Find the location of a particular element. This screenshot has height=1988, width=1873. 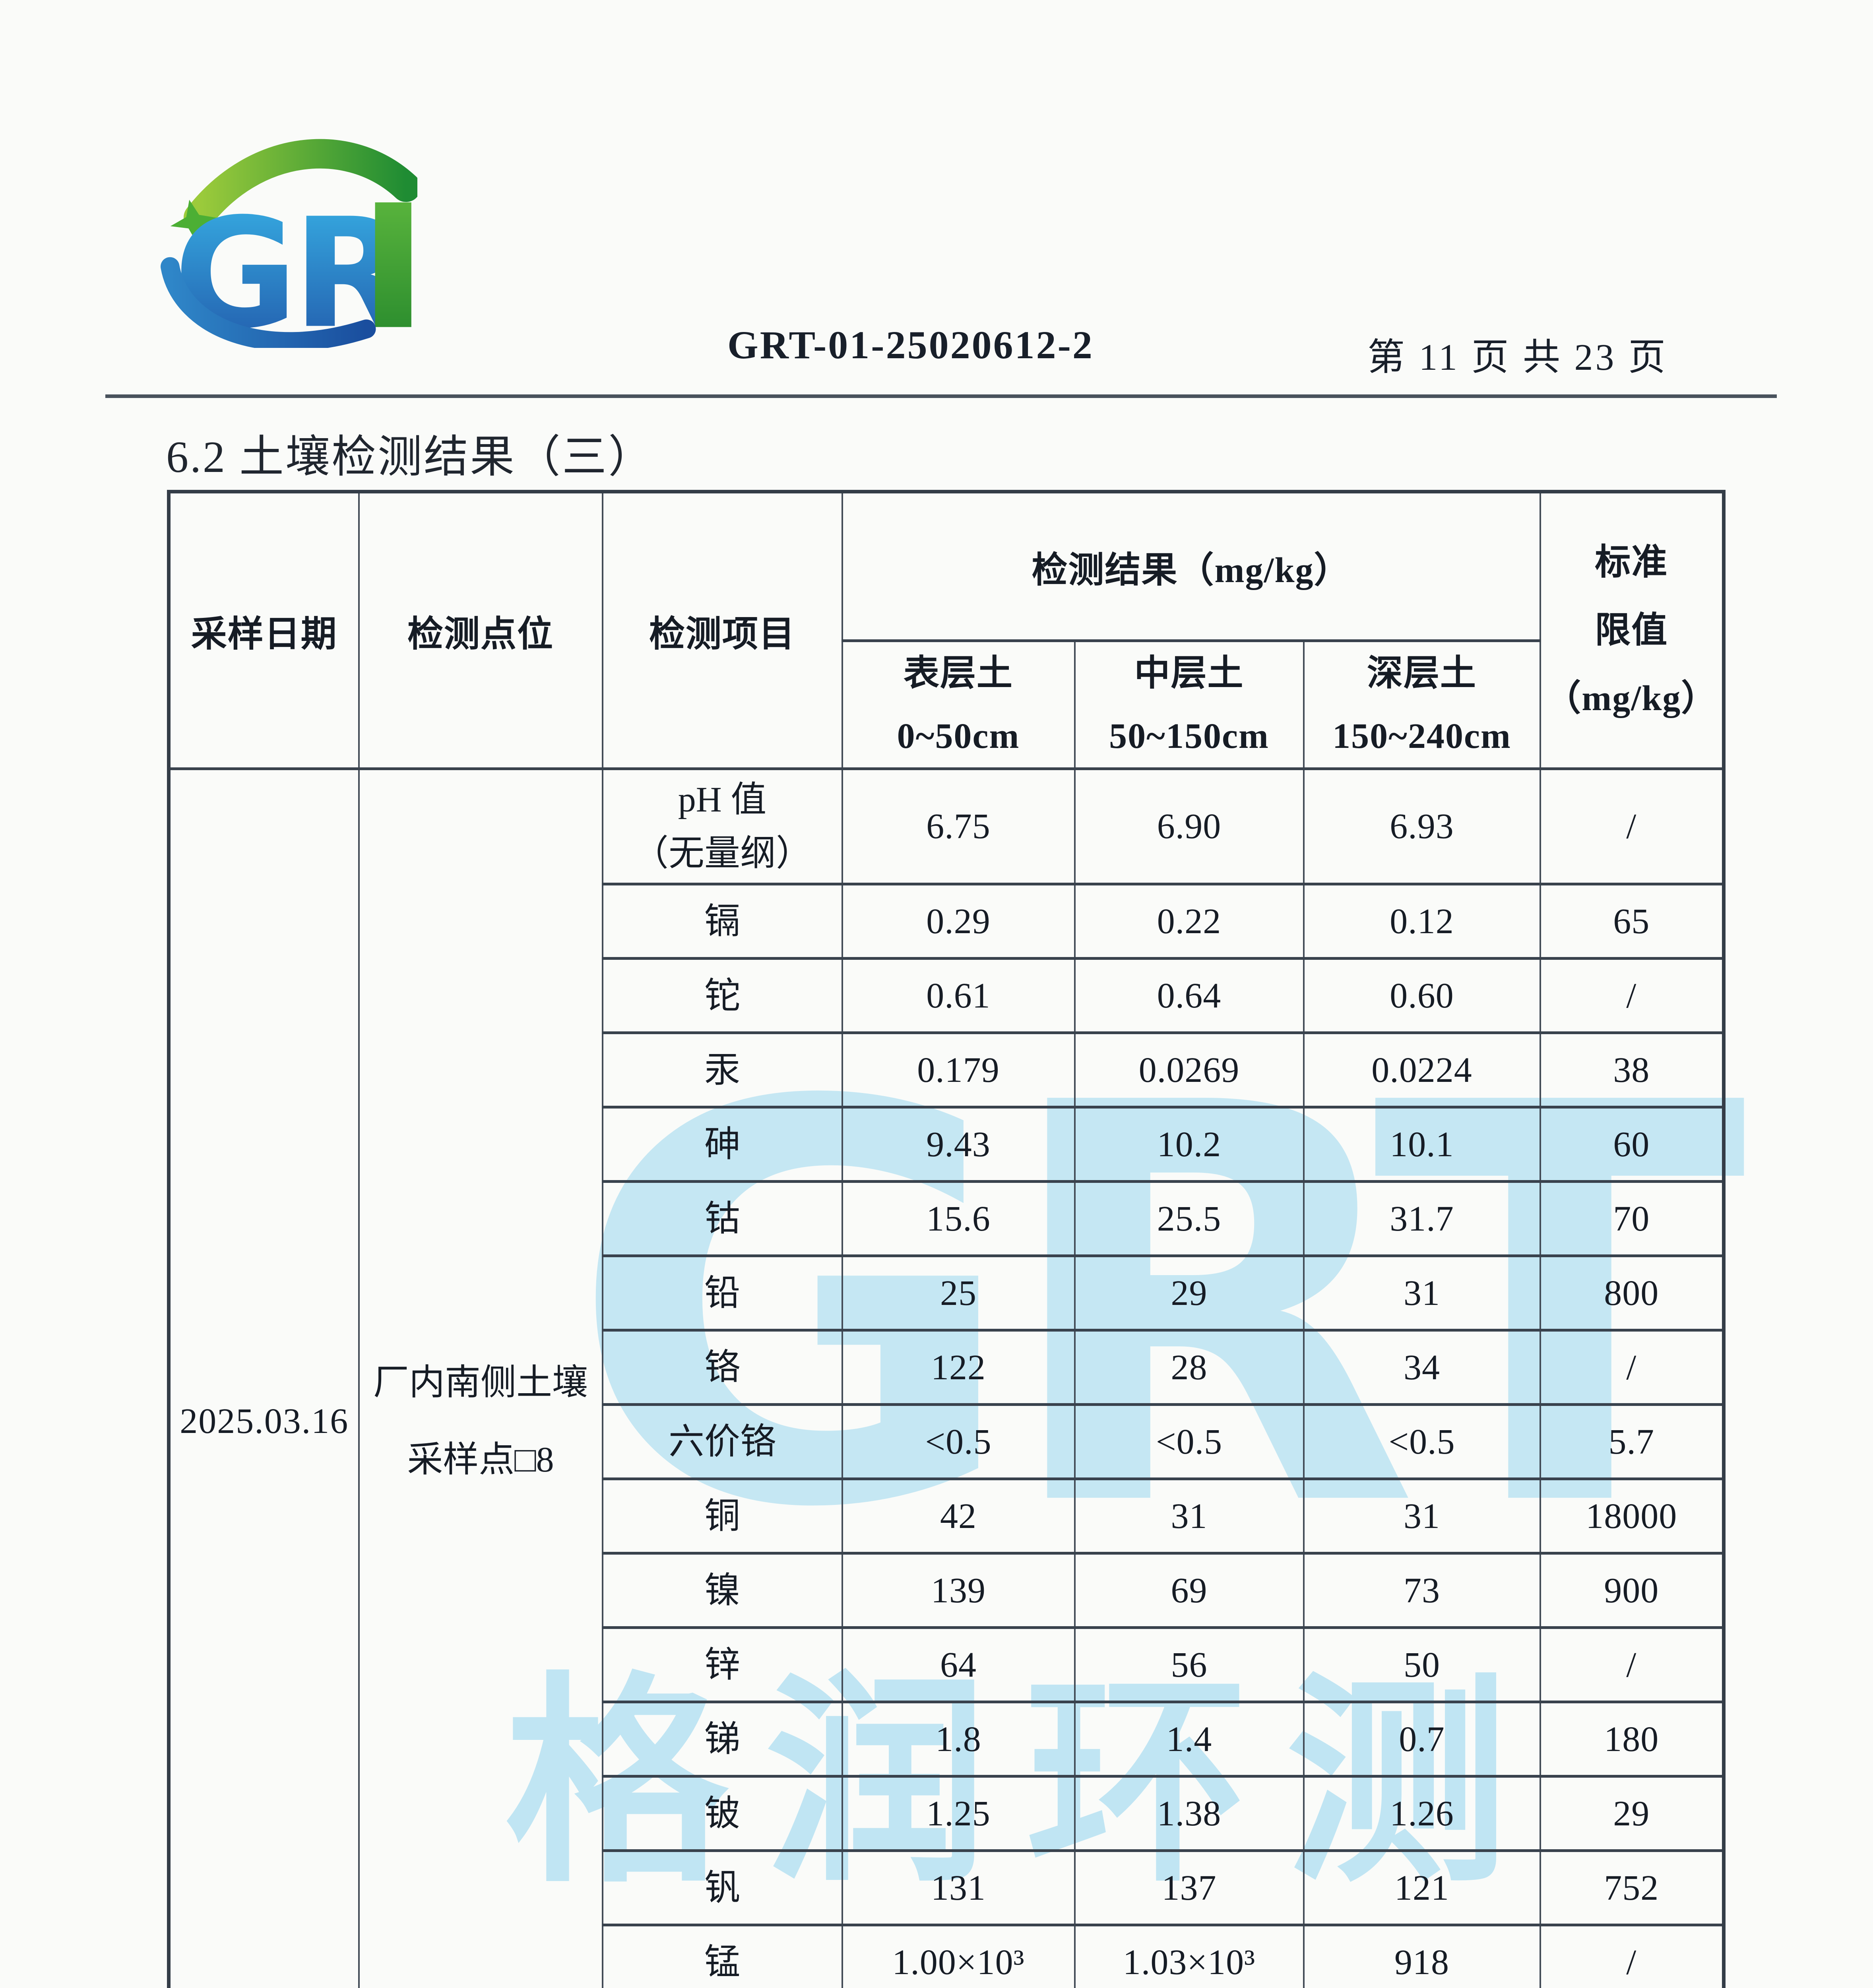

analyte-name: 铅 is located at coordinates (722, 1293).